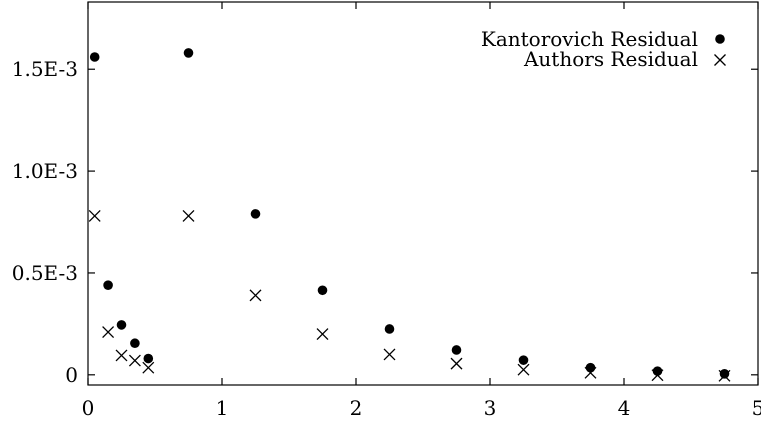 The image size is (761, 422). I want to click on x-tick-label: 2, so click(356, 408).